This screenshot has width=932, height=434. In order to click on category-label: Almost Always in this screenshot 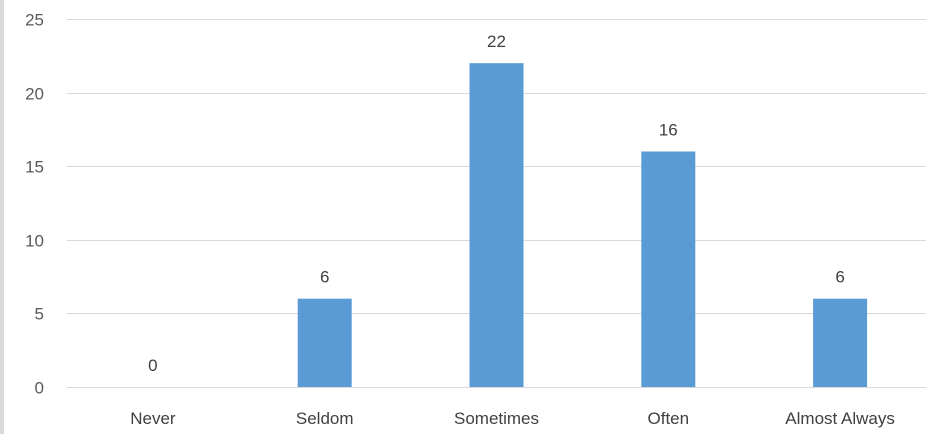, I will do `click(840, 418)`.